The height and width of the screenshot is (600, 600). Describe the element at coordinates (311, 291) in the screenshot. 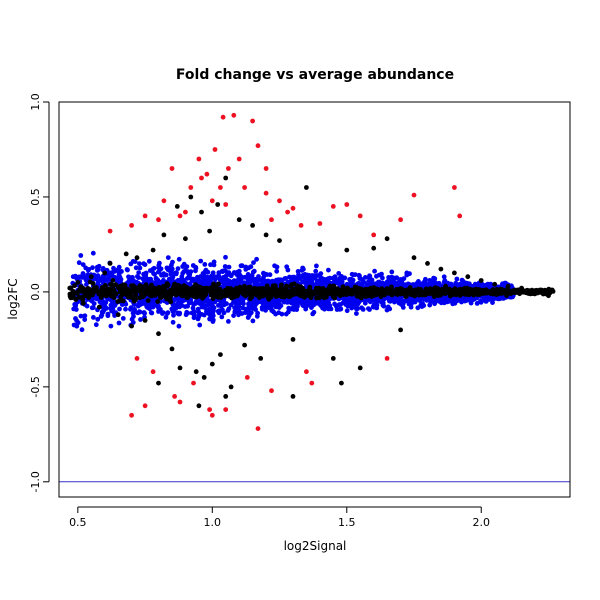

I see `dense-point-cloud` at that location.